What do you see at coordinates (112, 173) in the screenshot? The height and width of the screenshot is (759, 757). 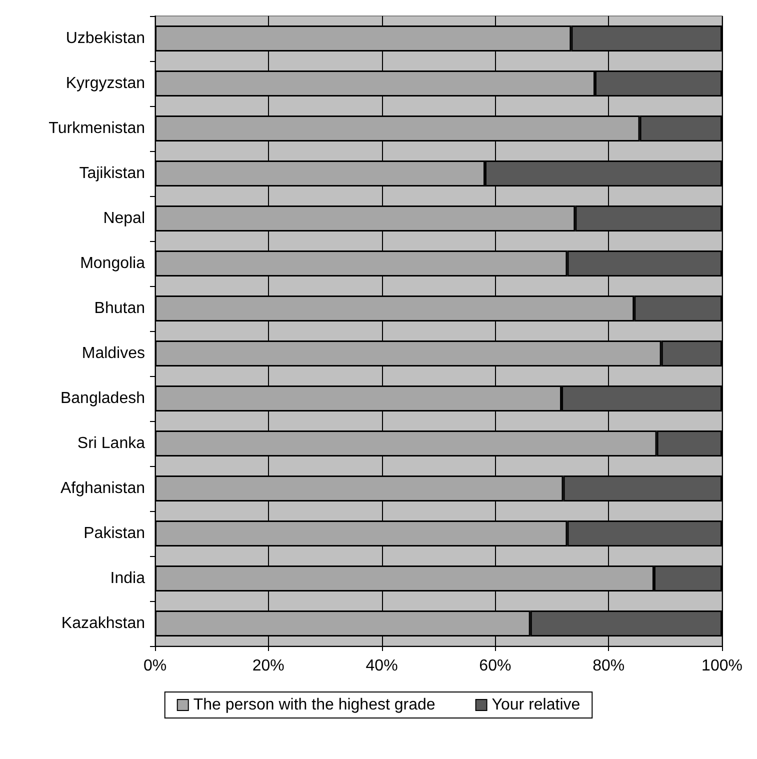 I see `y-tick-label: Tajikistan` at bounding box center [112, 173].